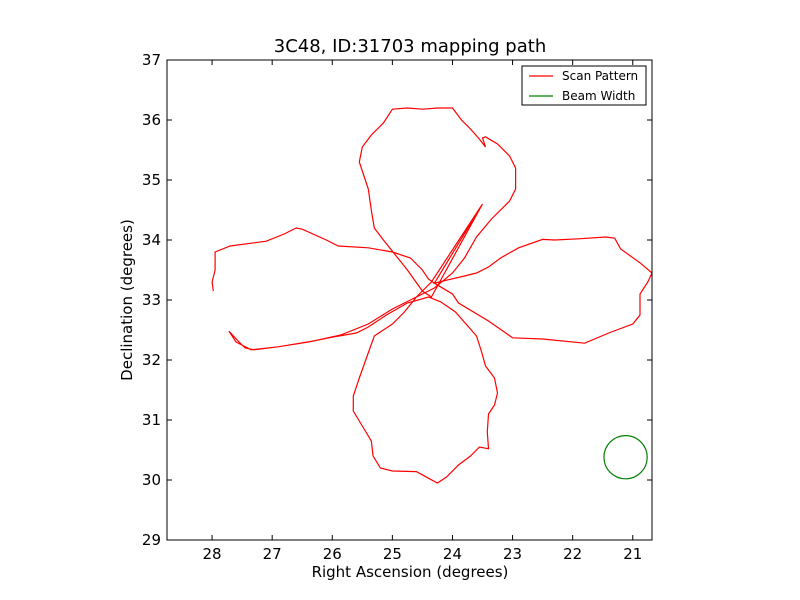 The width and height of the screenshot is (800, 600). Describe the element at coordinates (151, 540) in the screenshot. I see `y-tick-label: 29` at that location.